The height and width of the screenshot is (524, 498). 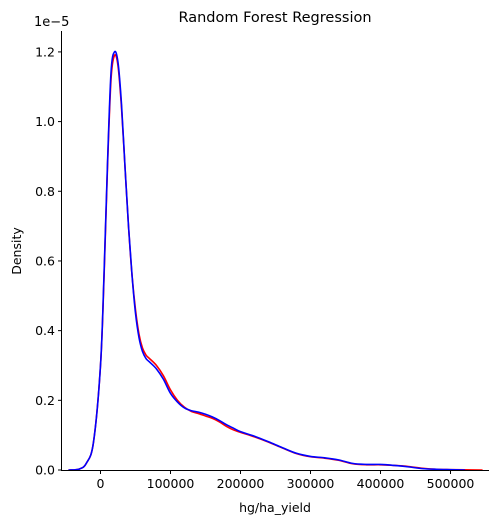 I want to click on y-ticks: 0.0 0.2 0.4 0.6 0.8 1.0 1.2, so click(x=48, y=261).